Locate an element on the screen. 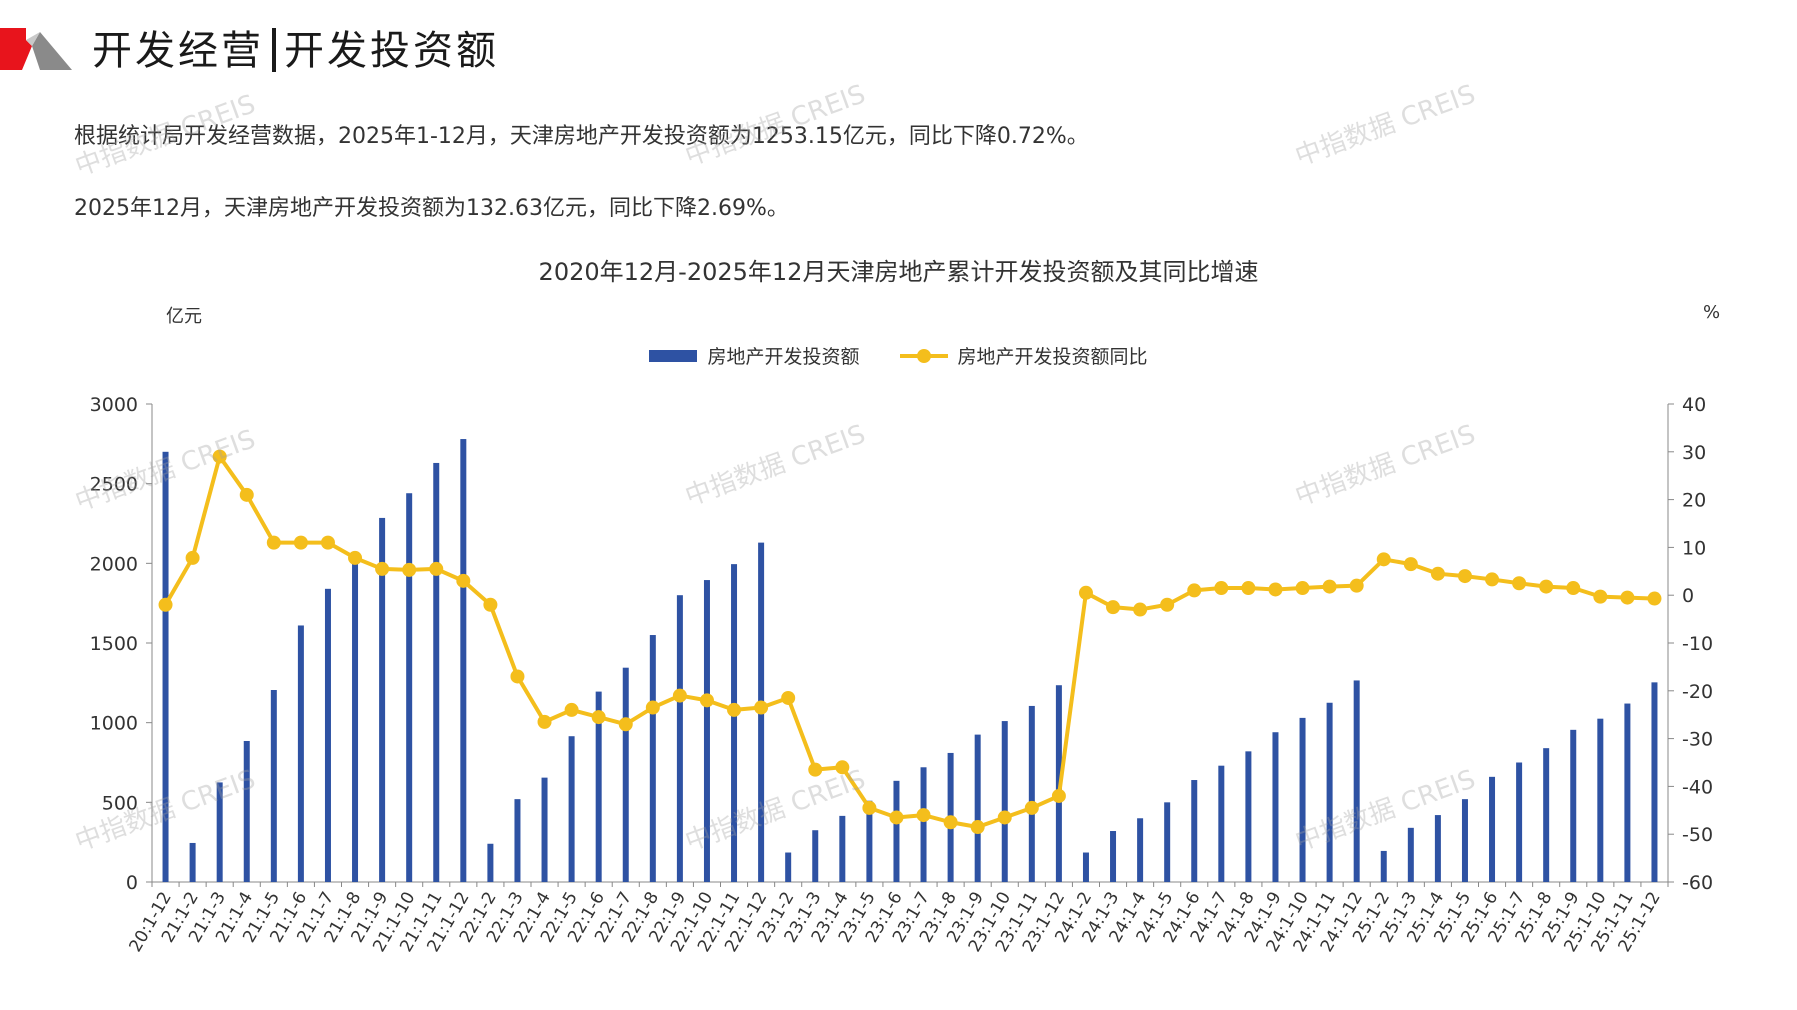 The image size is (1797, 1010). right-tick-label: -10 is located at coordinates (1697, 644).